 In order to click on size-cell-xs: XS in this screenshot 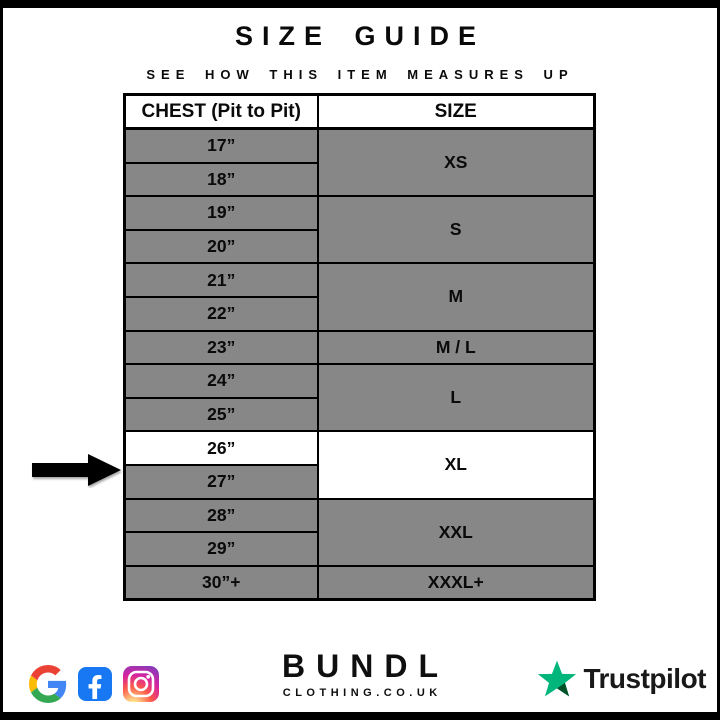, I will do `click(456, 162)`.